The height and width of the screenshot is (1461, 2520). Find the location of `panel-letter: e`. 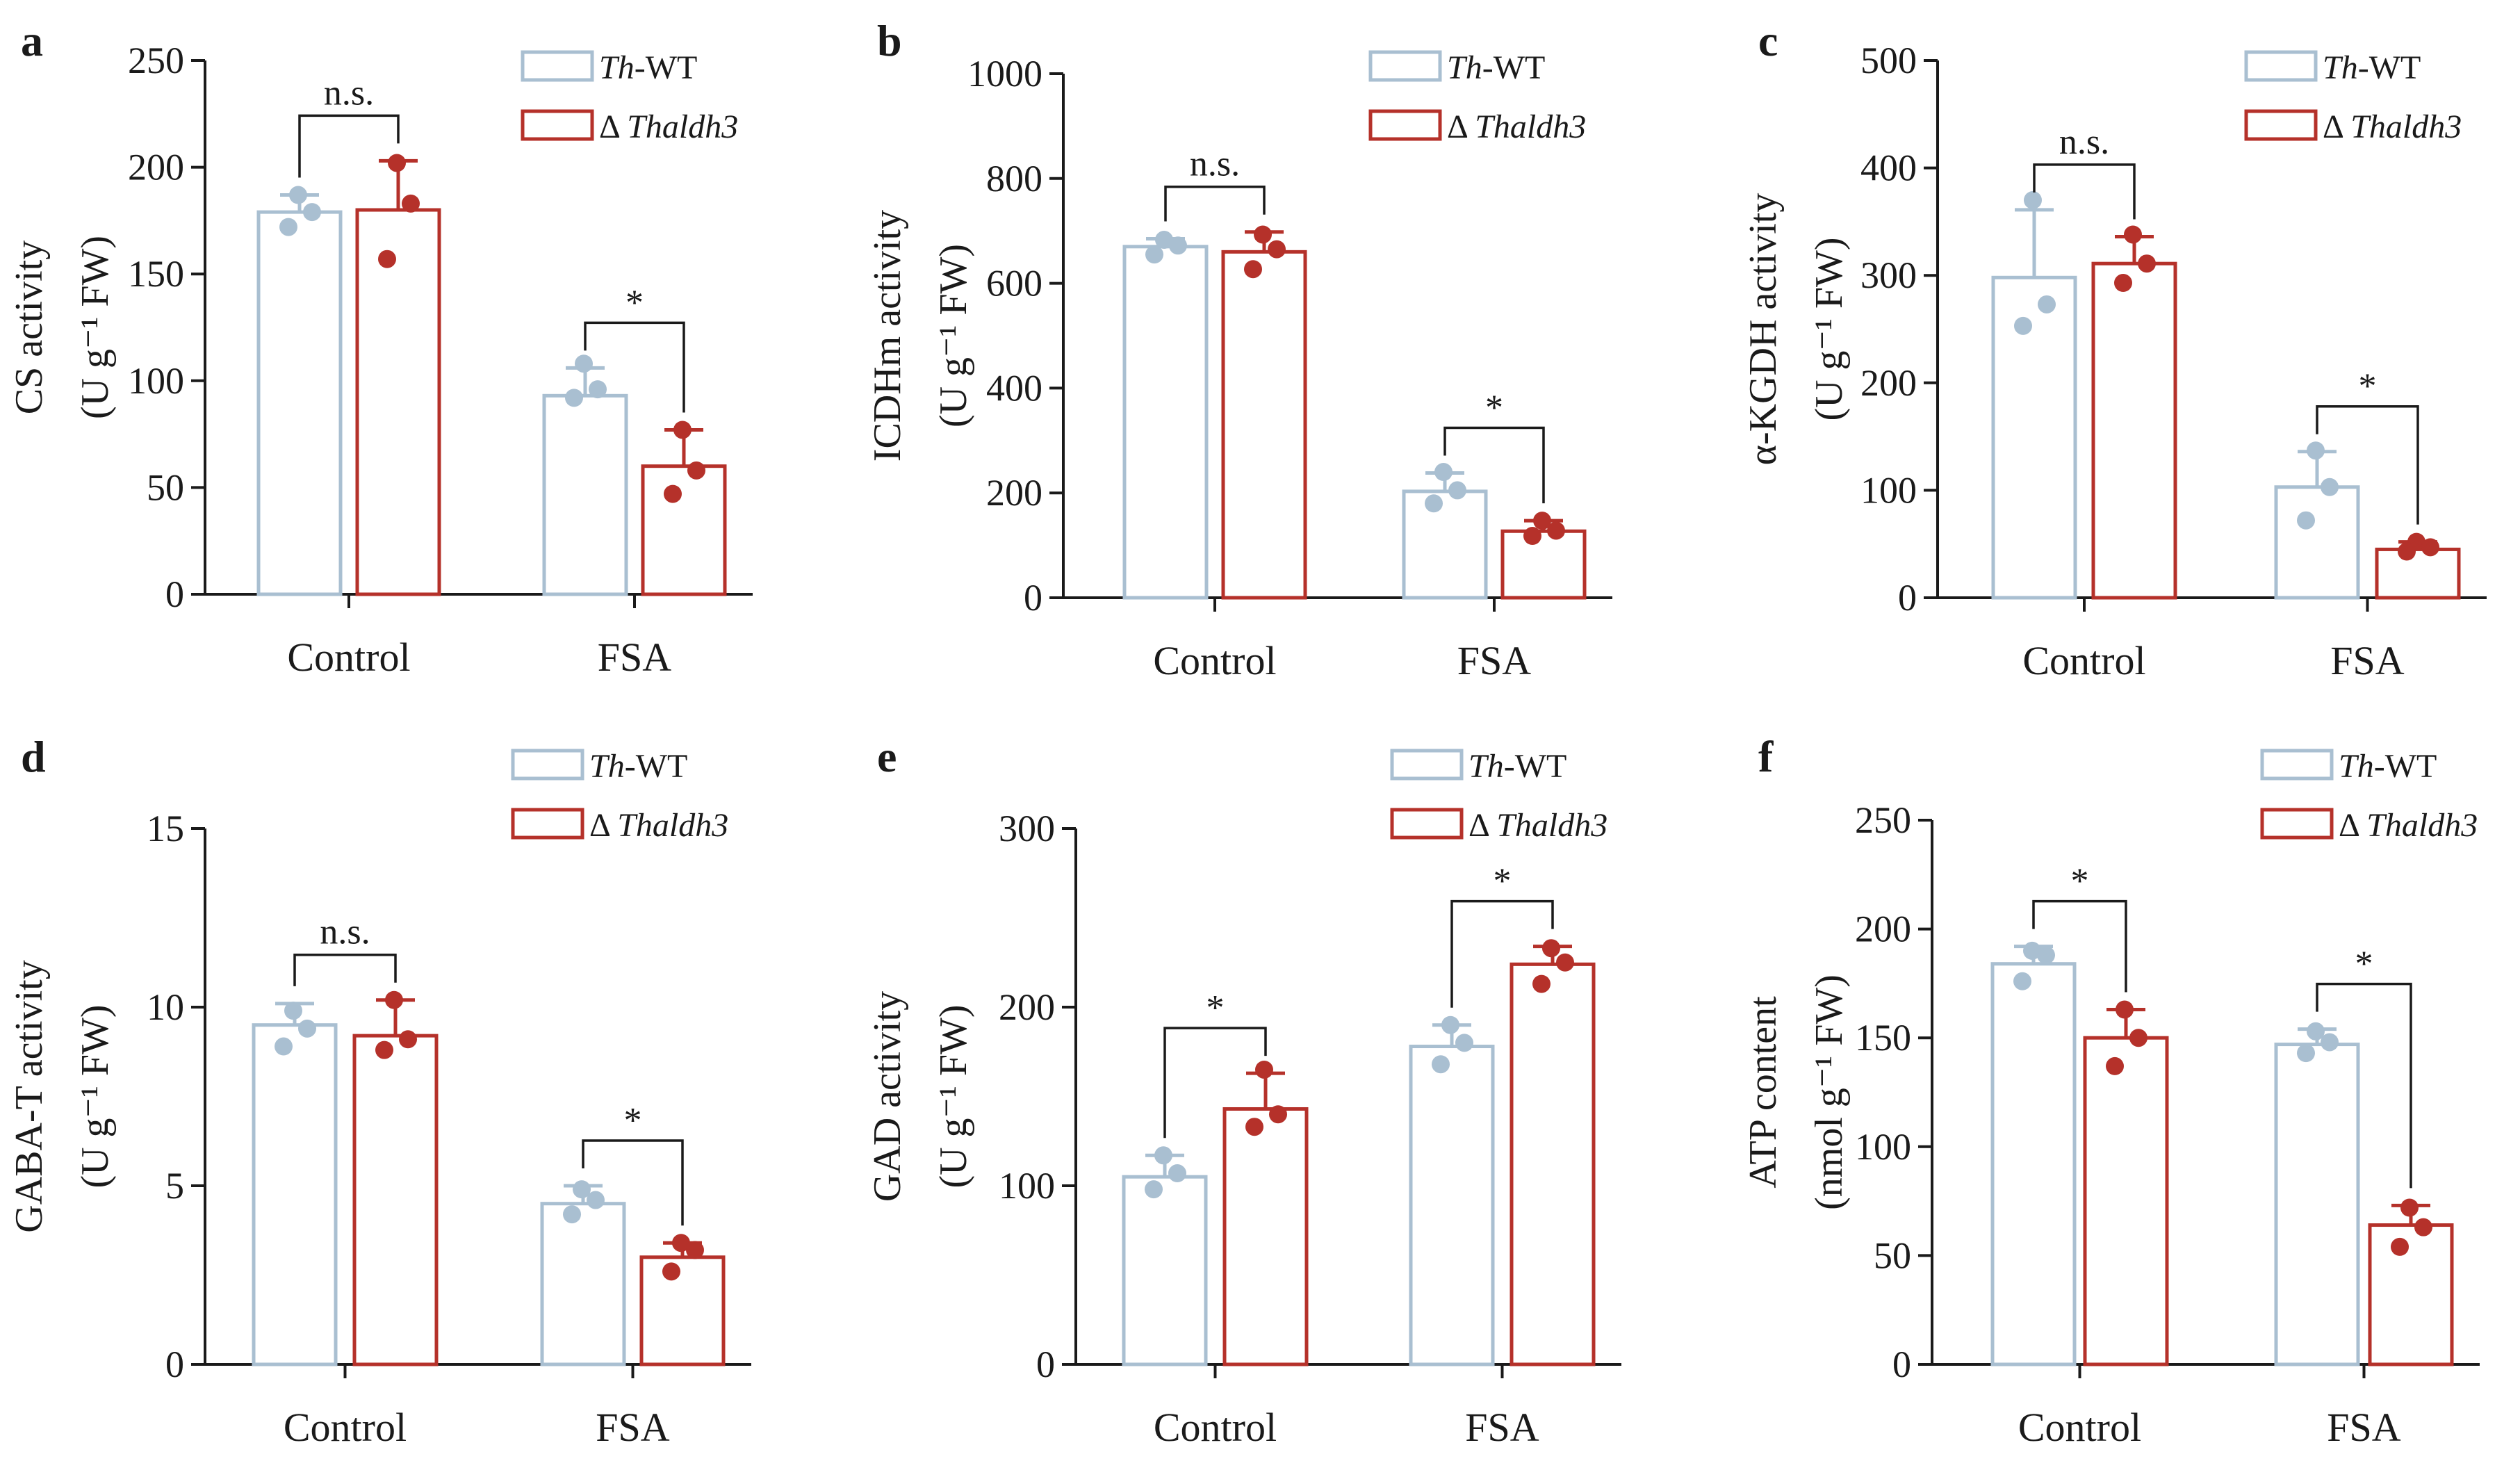

panel-letter: e is located at coordinates (887, 757).